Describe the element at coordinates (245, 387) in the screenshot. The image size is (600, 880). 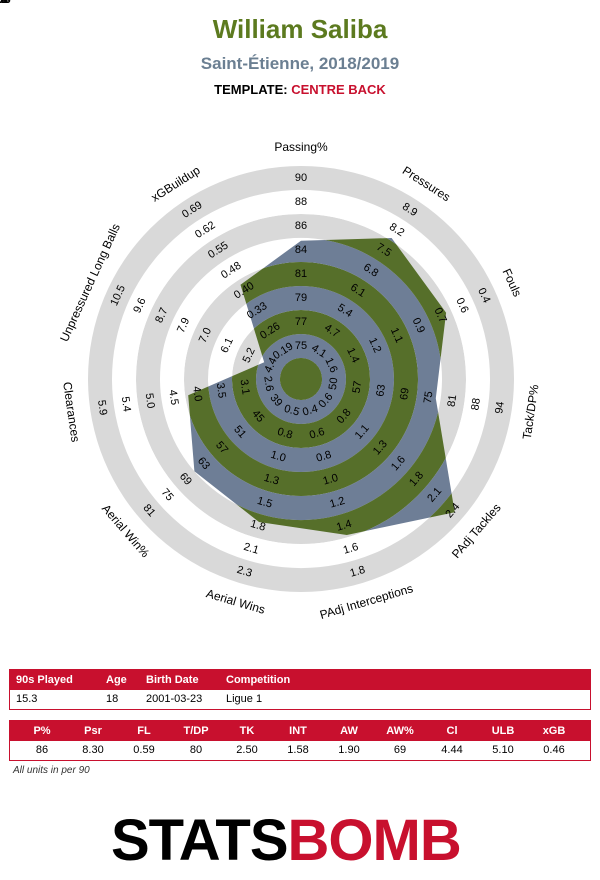
I see `axis-8-tick-1: 3.1` at that location.